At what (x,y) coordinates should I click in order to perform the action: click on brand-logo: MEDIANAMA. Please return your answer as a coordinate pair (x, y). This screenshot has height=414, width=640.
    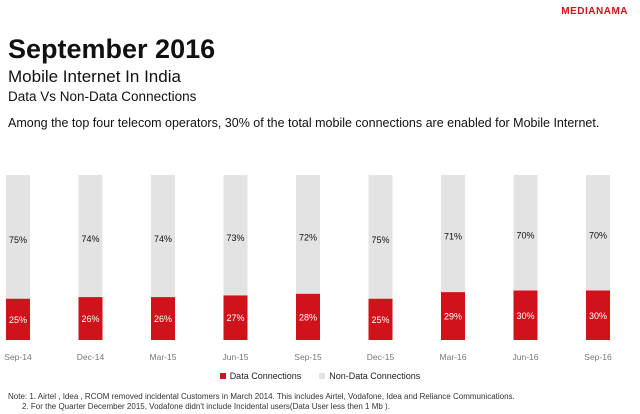
    Looking at the image, I should click on (594, 11).